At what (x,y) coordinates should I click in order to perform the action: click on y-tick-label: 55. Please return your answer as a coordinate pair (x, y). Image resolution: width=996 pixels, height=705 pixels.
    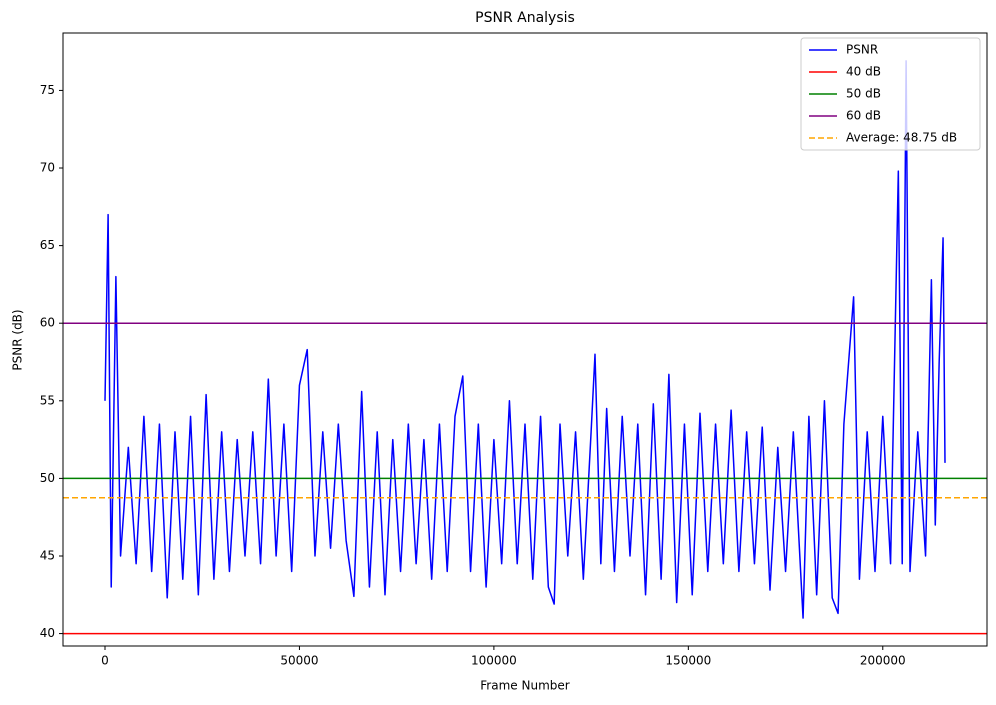
    Looking at the image, I should click on (47, 400).